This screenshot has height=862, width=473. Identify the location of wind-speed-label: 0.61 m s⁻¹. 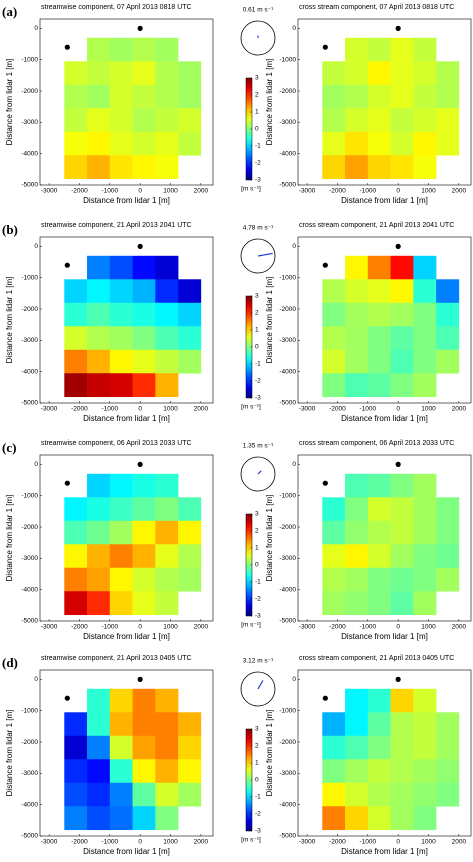
(258, 10).